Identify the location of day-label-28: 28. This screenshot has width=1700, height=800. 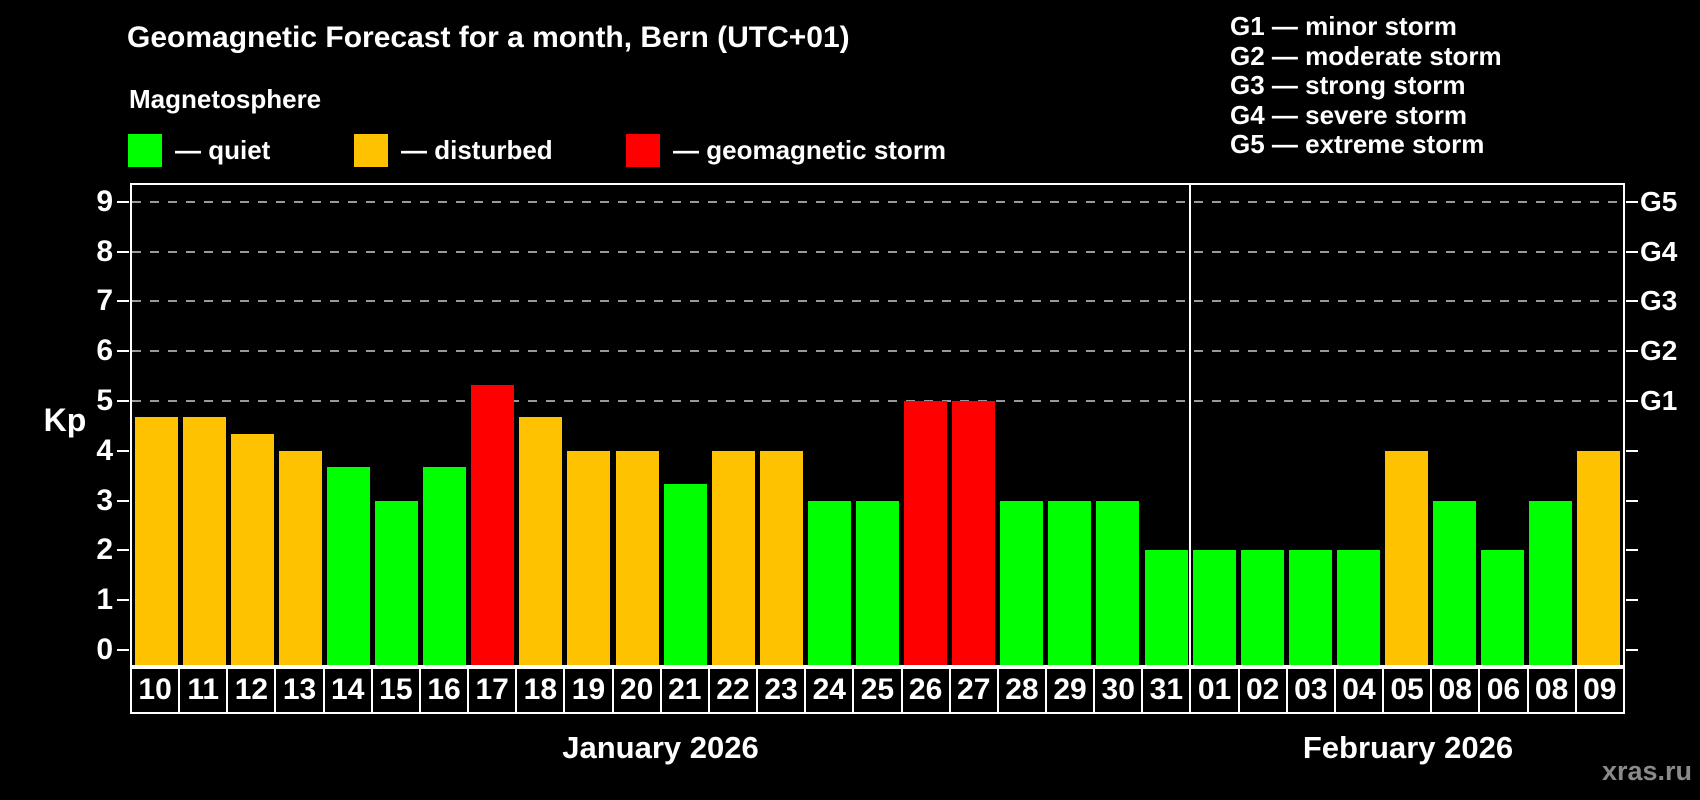
(1021, 690).